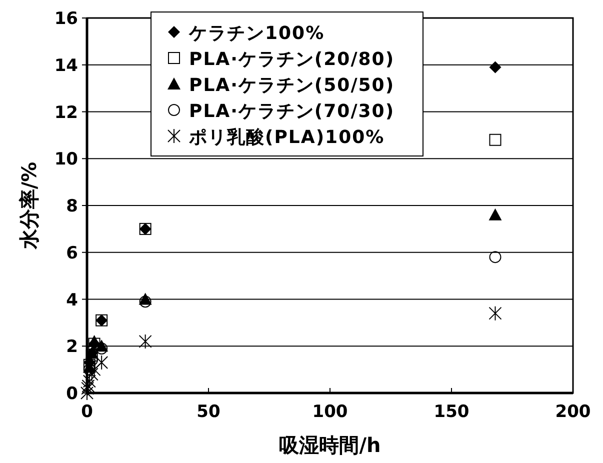 Image resolution: width=603 pixels, height=463 pixels. Describe the element at coordinates (72, 394) in the screenshot. I see `y-tick-label: 0` at that location.